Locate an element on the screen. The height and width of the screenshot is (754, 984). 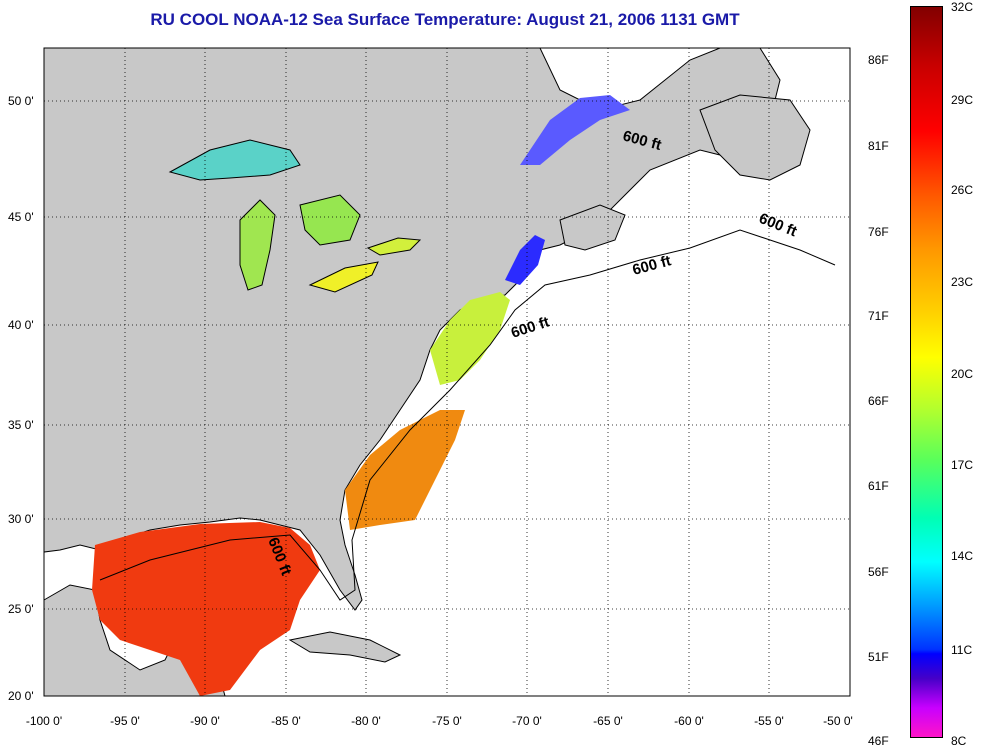
colorbar-f-label: 56F is located at coordinates (878, 572).